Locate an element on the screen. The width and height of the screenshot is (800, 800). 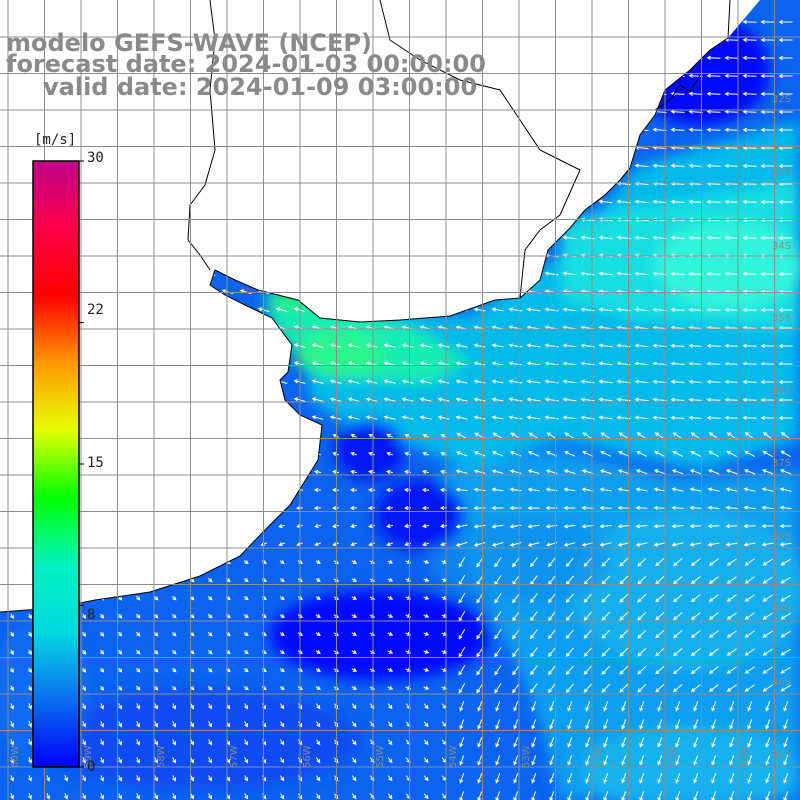
river-border is located at coordinates (201, 135).